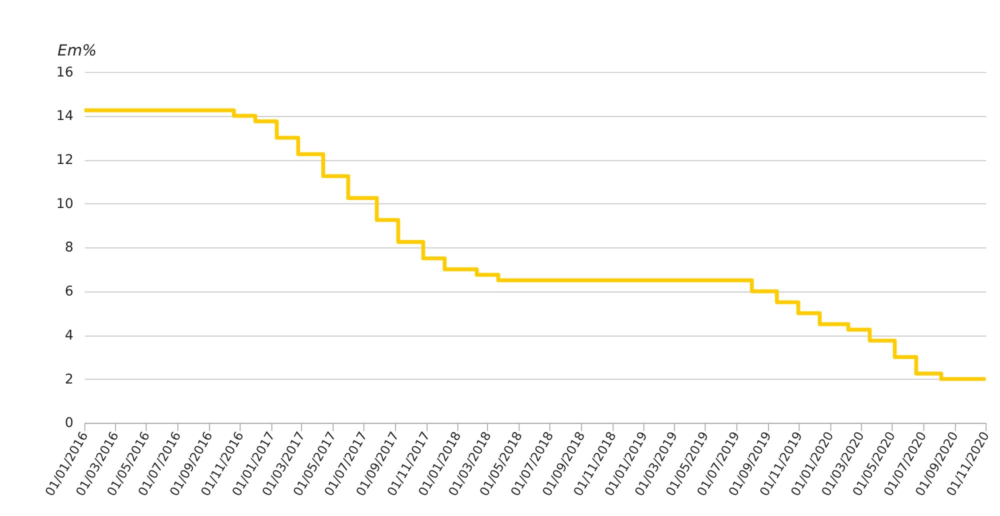 This screenshot has width=1000, height=516. What do you see at coordinates (65, 116) in the screenshot?
I see `y-tick-label: 14` at bounding box center [65, 116].